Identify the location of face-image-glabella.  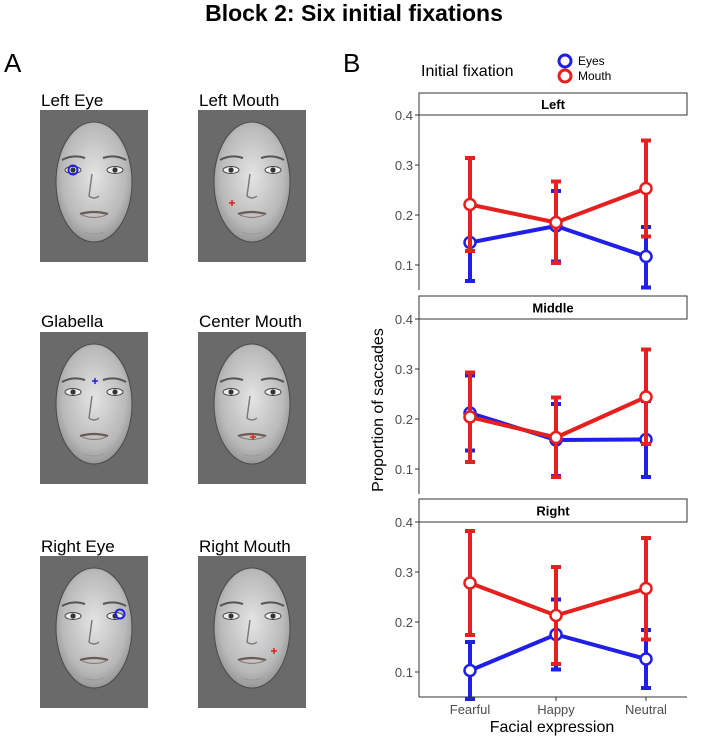
(94, 408).